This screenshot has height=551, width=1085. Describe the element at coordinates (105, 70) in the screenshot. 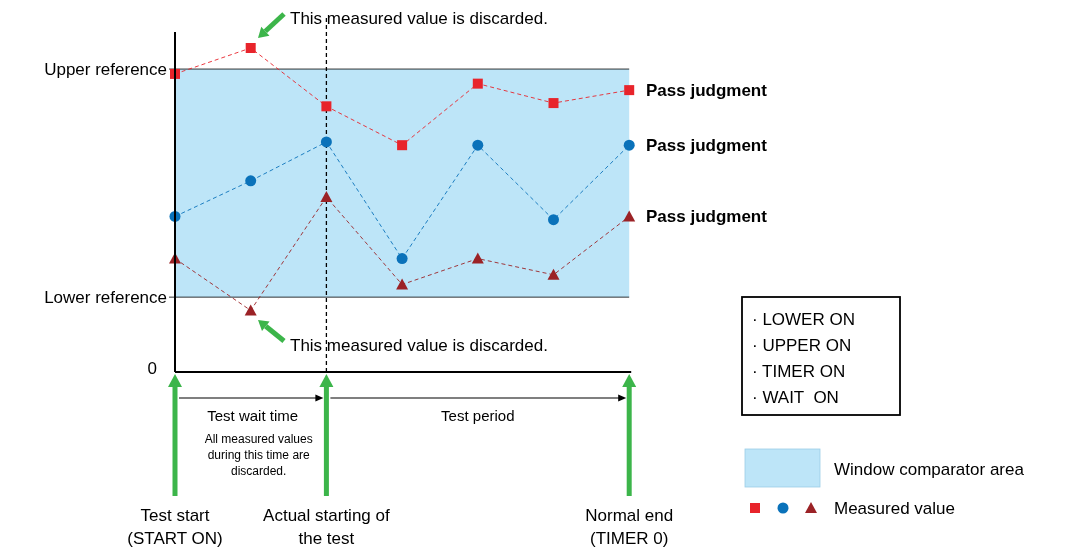

I see `ref-line-label: Upper reference` at that location.